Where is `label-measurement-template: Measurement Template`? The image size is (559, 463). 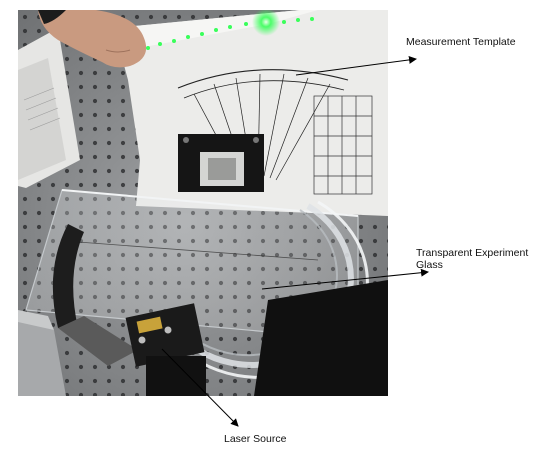 label-measurement-template: Measurement Template is located at coordinates (461, 42).